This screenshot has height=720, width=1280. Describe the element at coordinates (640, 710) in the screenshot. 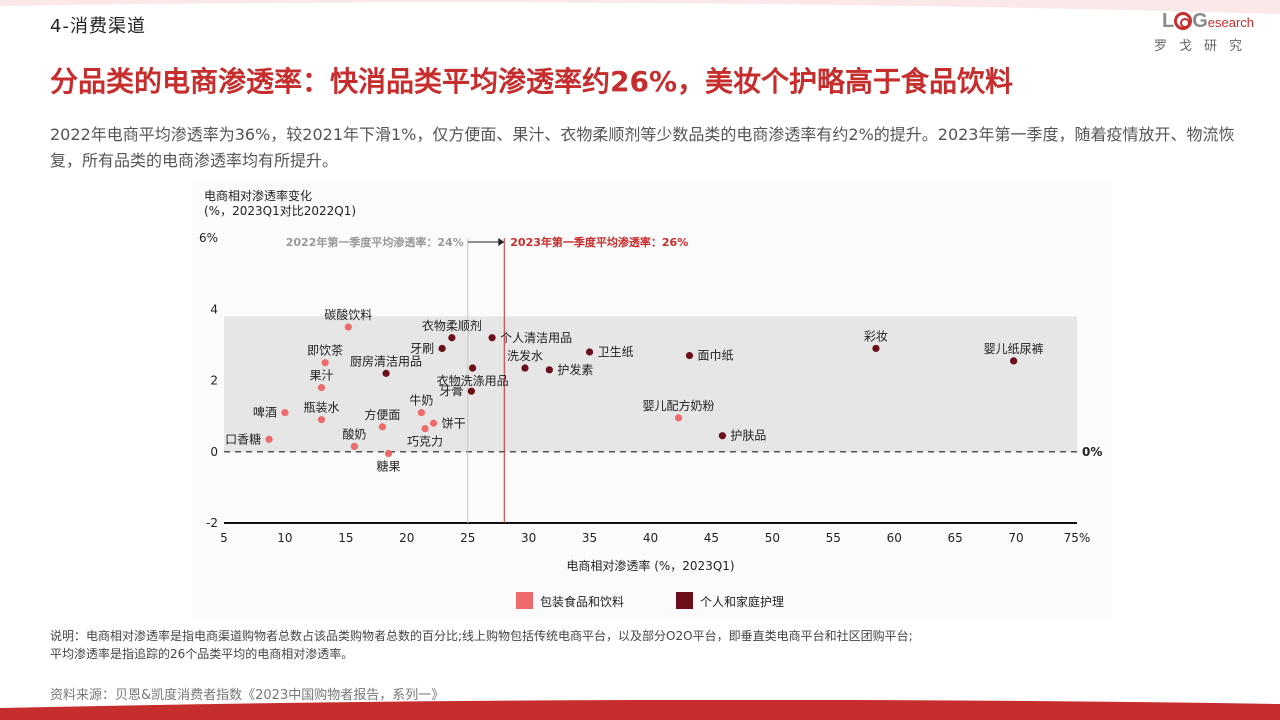

I see `bottom-decor-band` at that location.